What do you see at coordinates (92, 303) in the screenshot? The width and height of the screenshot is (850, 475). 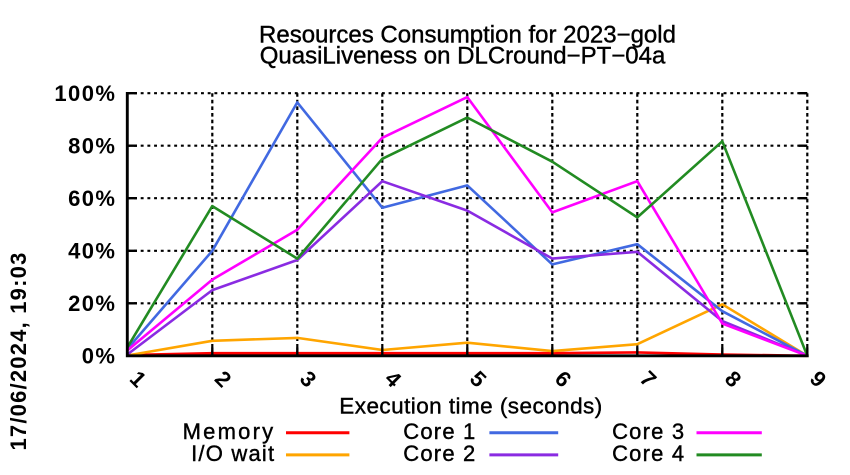 I see `svg-text: 20%` at bounding box center [92, 303].